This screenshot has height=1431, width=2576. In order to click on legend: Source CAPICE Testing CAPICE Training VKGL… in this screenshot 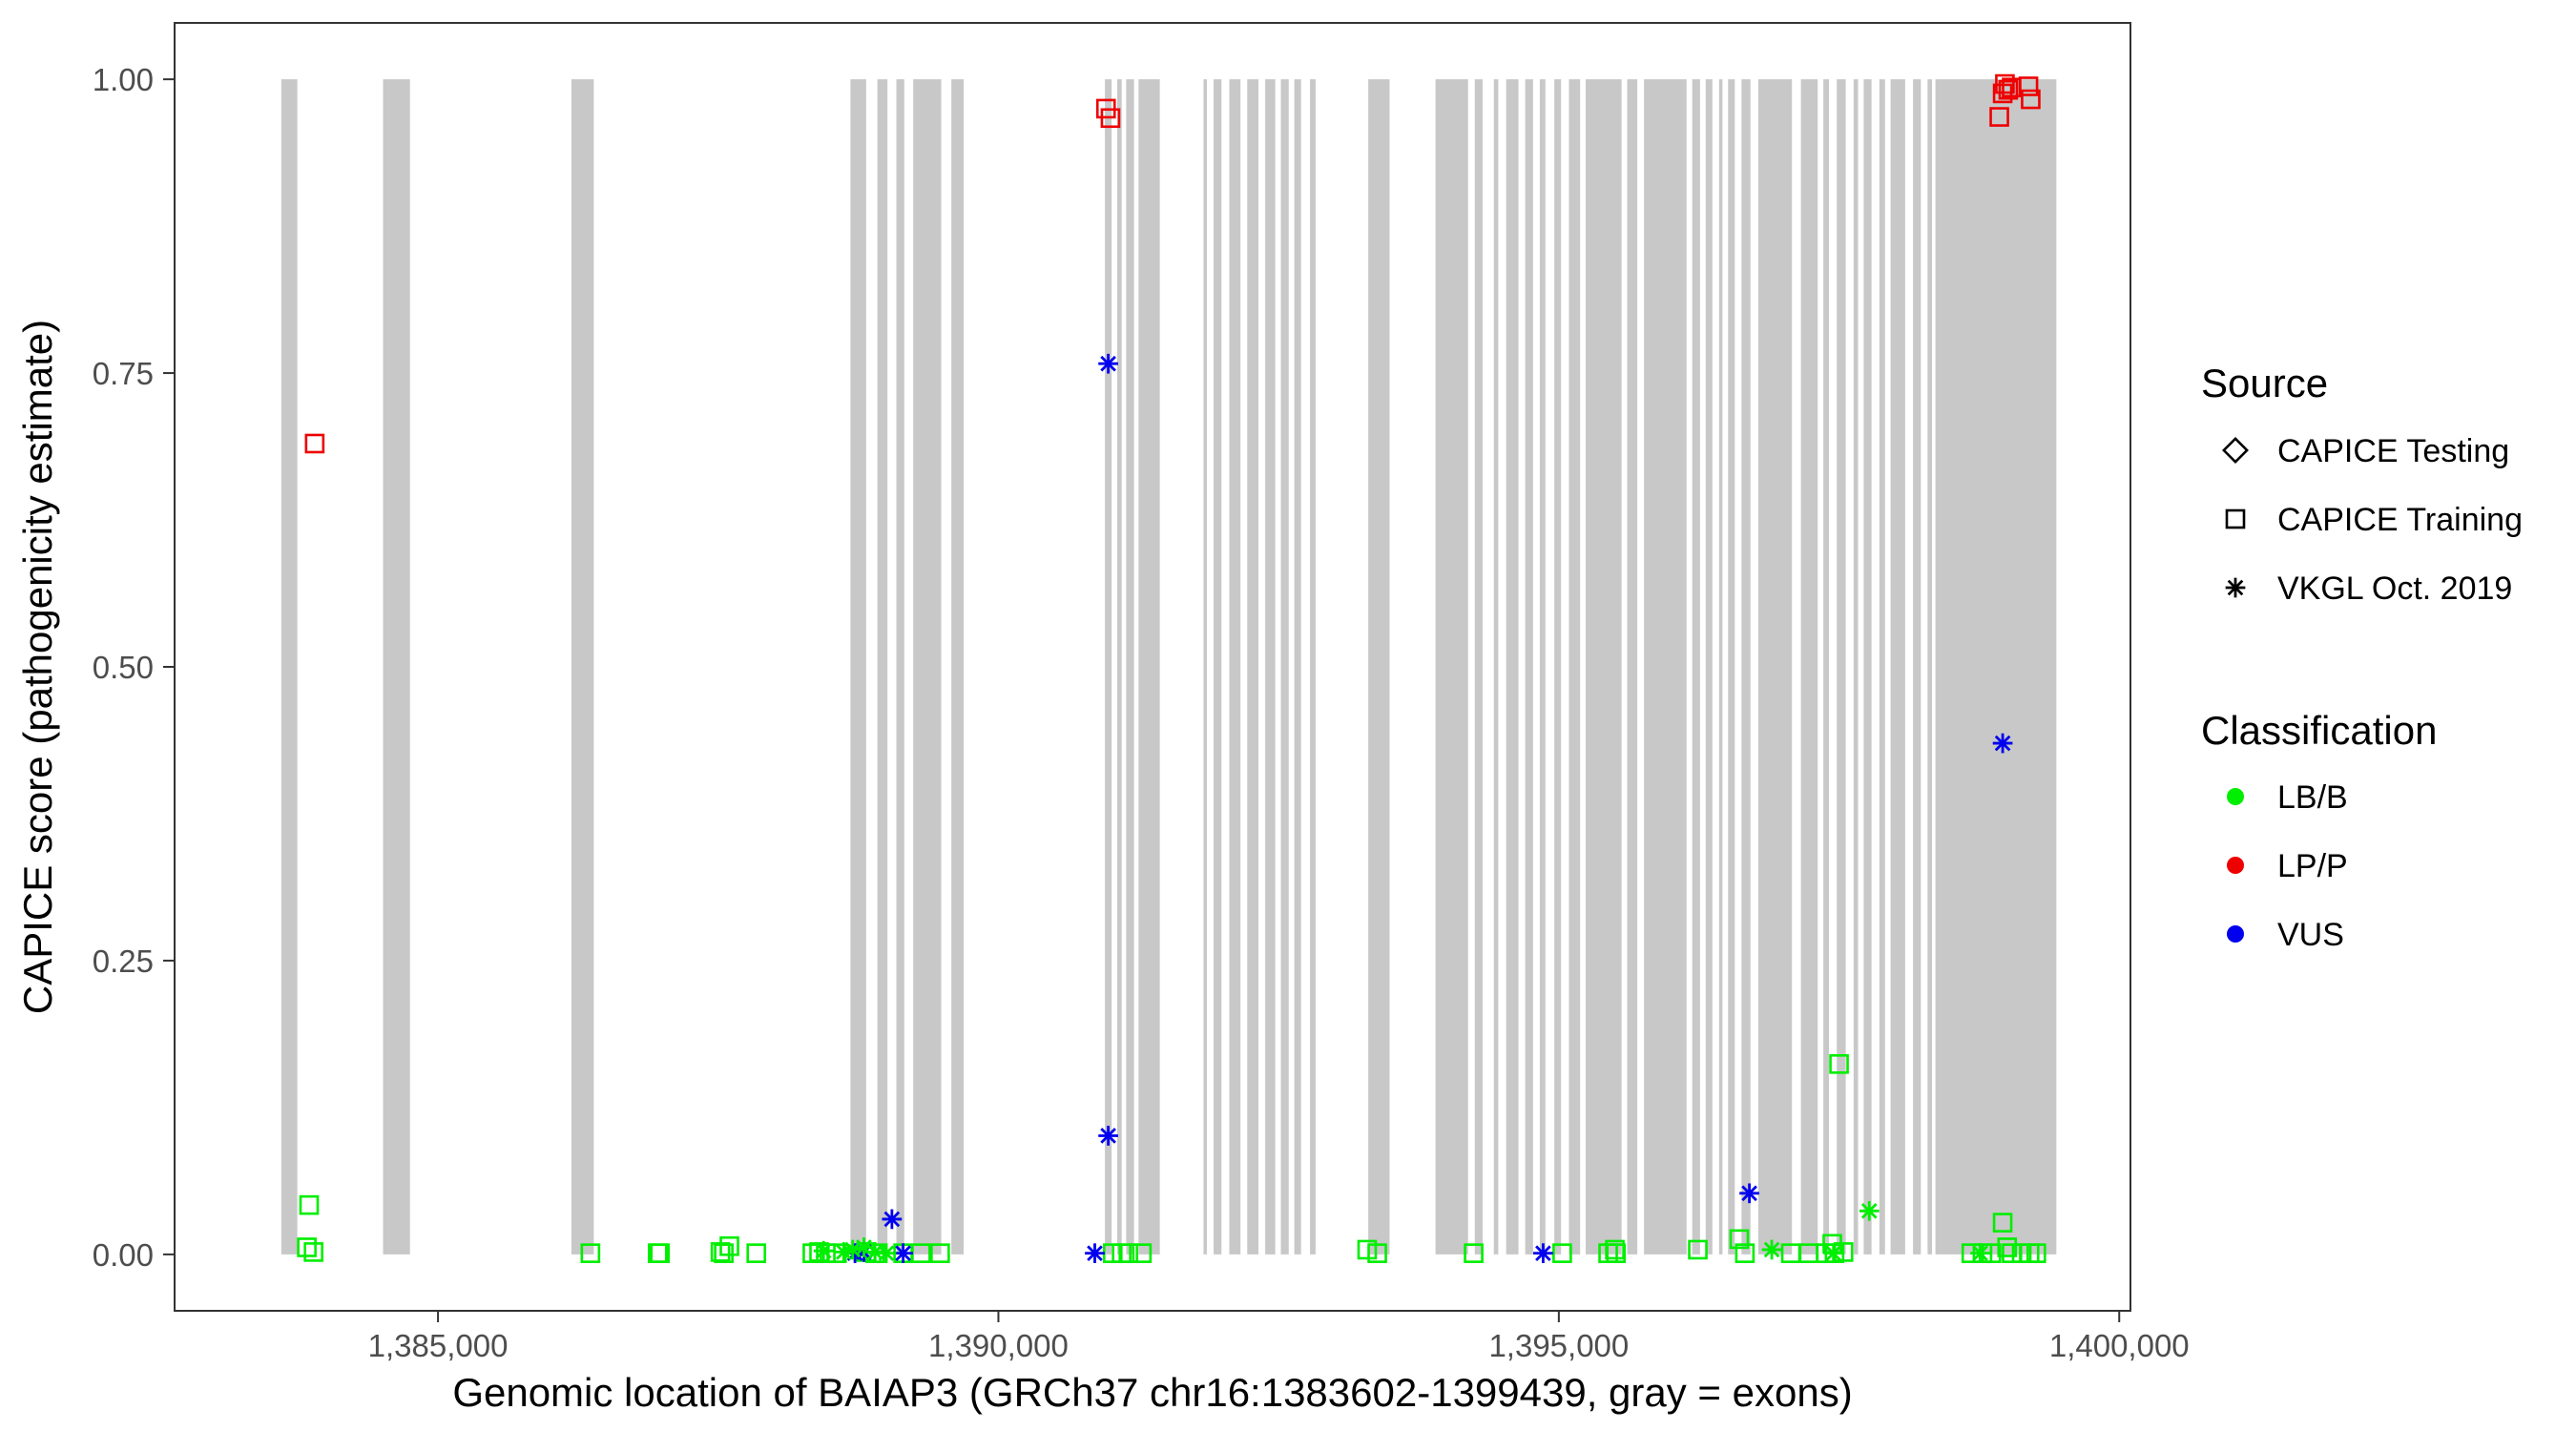, I will do `click(2362, 657)`.